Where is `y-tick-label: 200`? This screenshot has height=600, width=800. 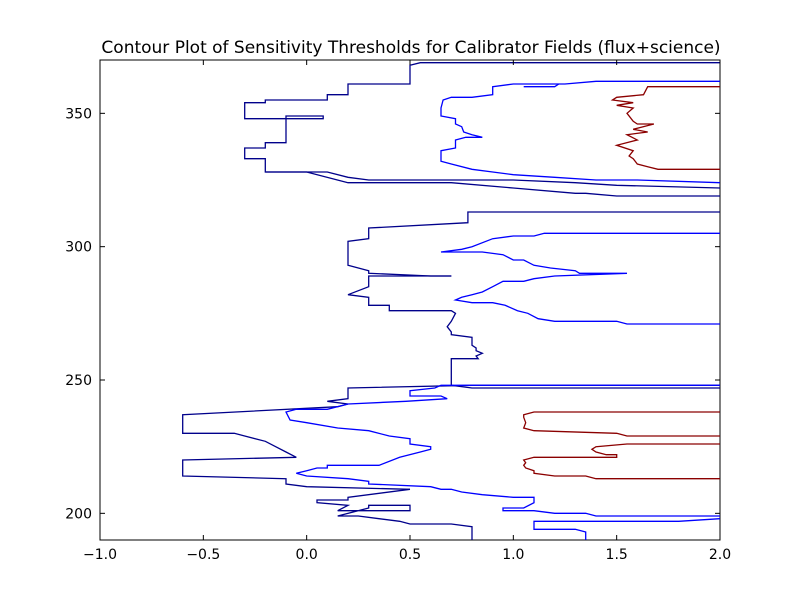 y-tick-label: 200 is located at coordinates (78, 514).